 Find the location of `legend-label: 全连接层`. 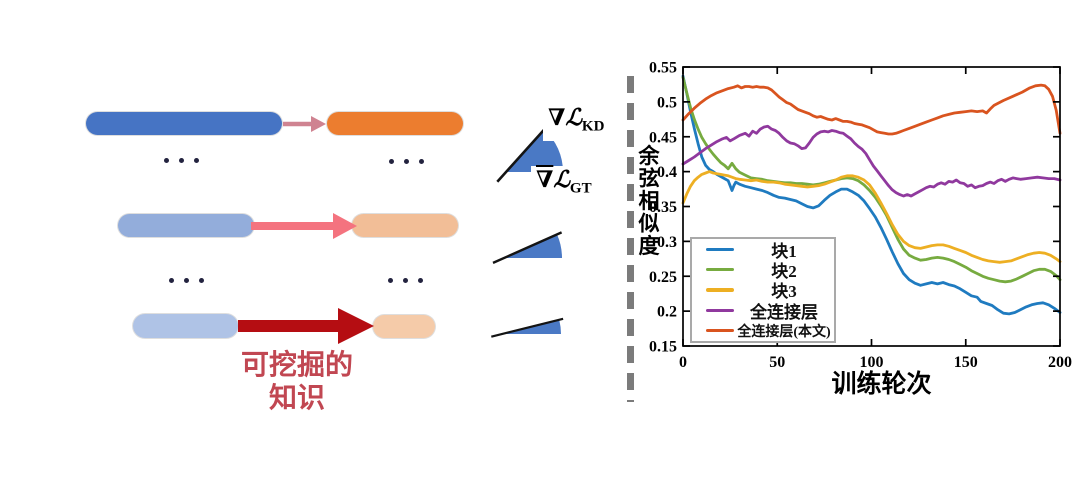

legend-label: 全连接层 is located at coordinates (784, 312).